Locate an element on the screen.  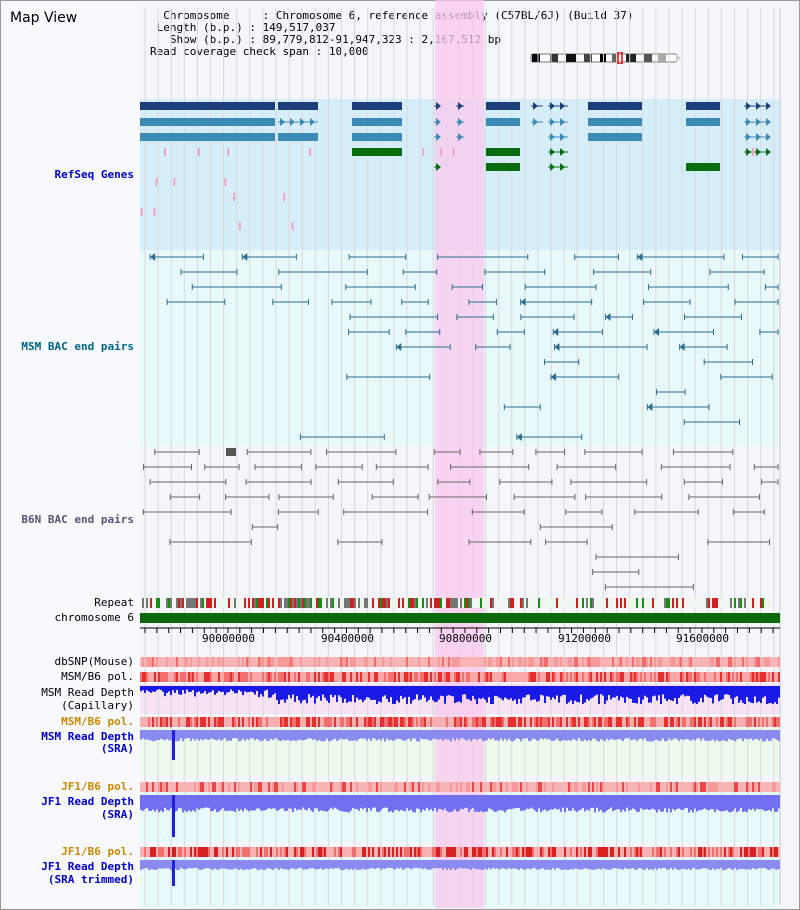
selected-region-highlight is located at coordinates (459, 454).